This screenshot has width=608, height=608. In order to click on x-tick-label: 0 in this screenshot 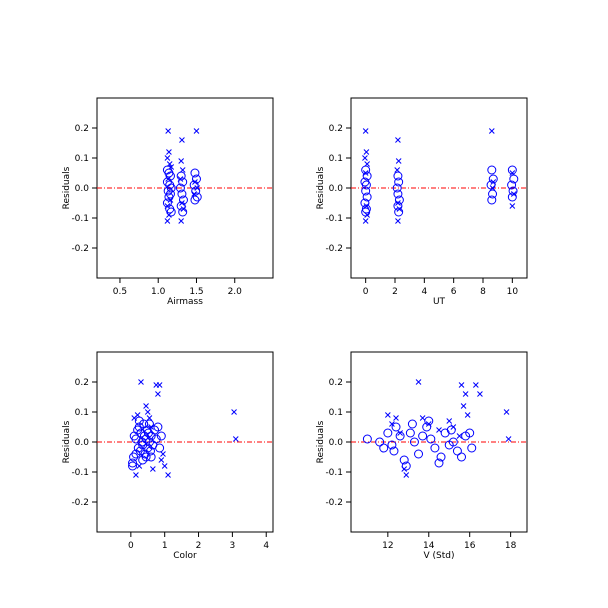, I will do `click(366, 292)`.